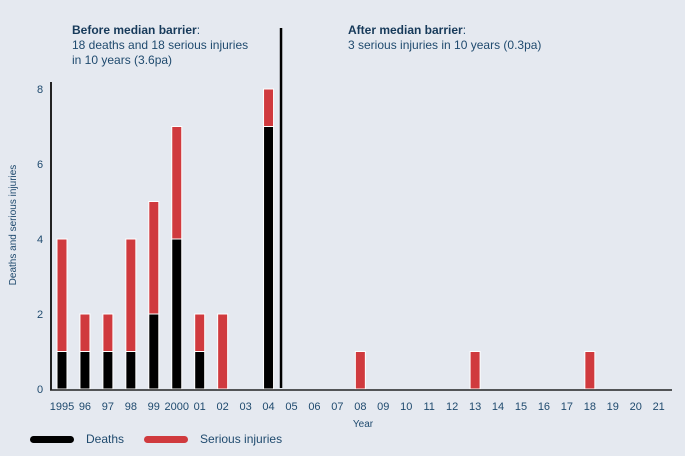 Image resolution: width=685 pixels, height=456 pixels. What do you see at coordinates (405, 30) in the screenshot?
I see `annotation-after-title: After median barrier` at bounding box center [405, 30].